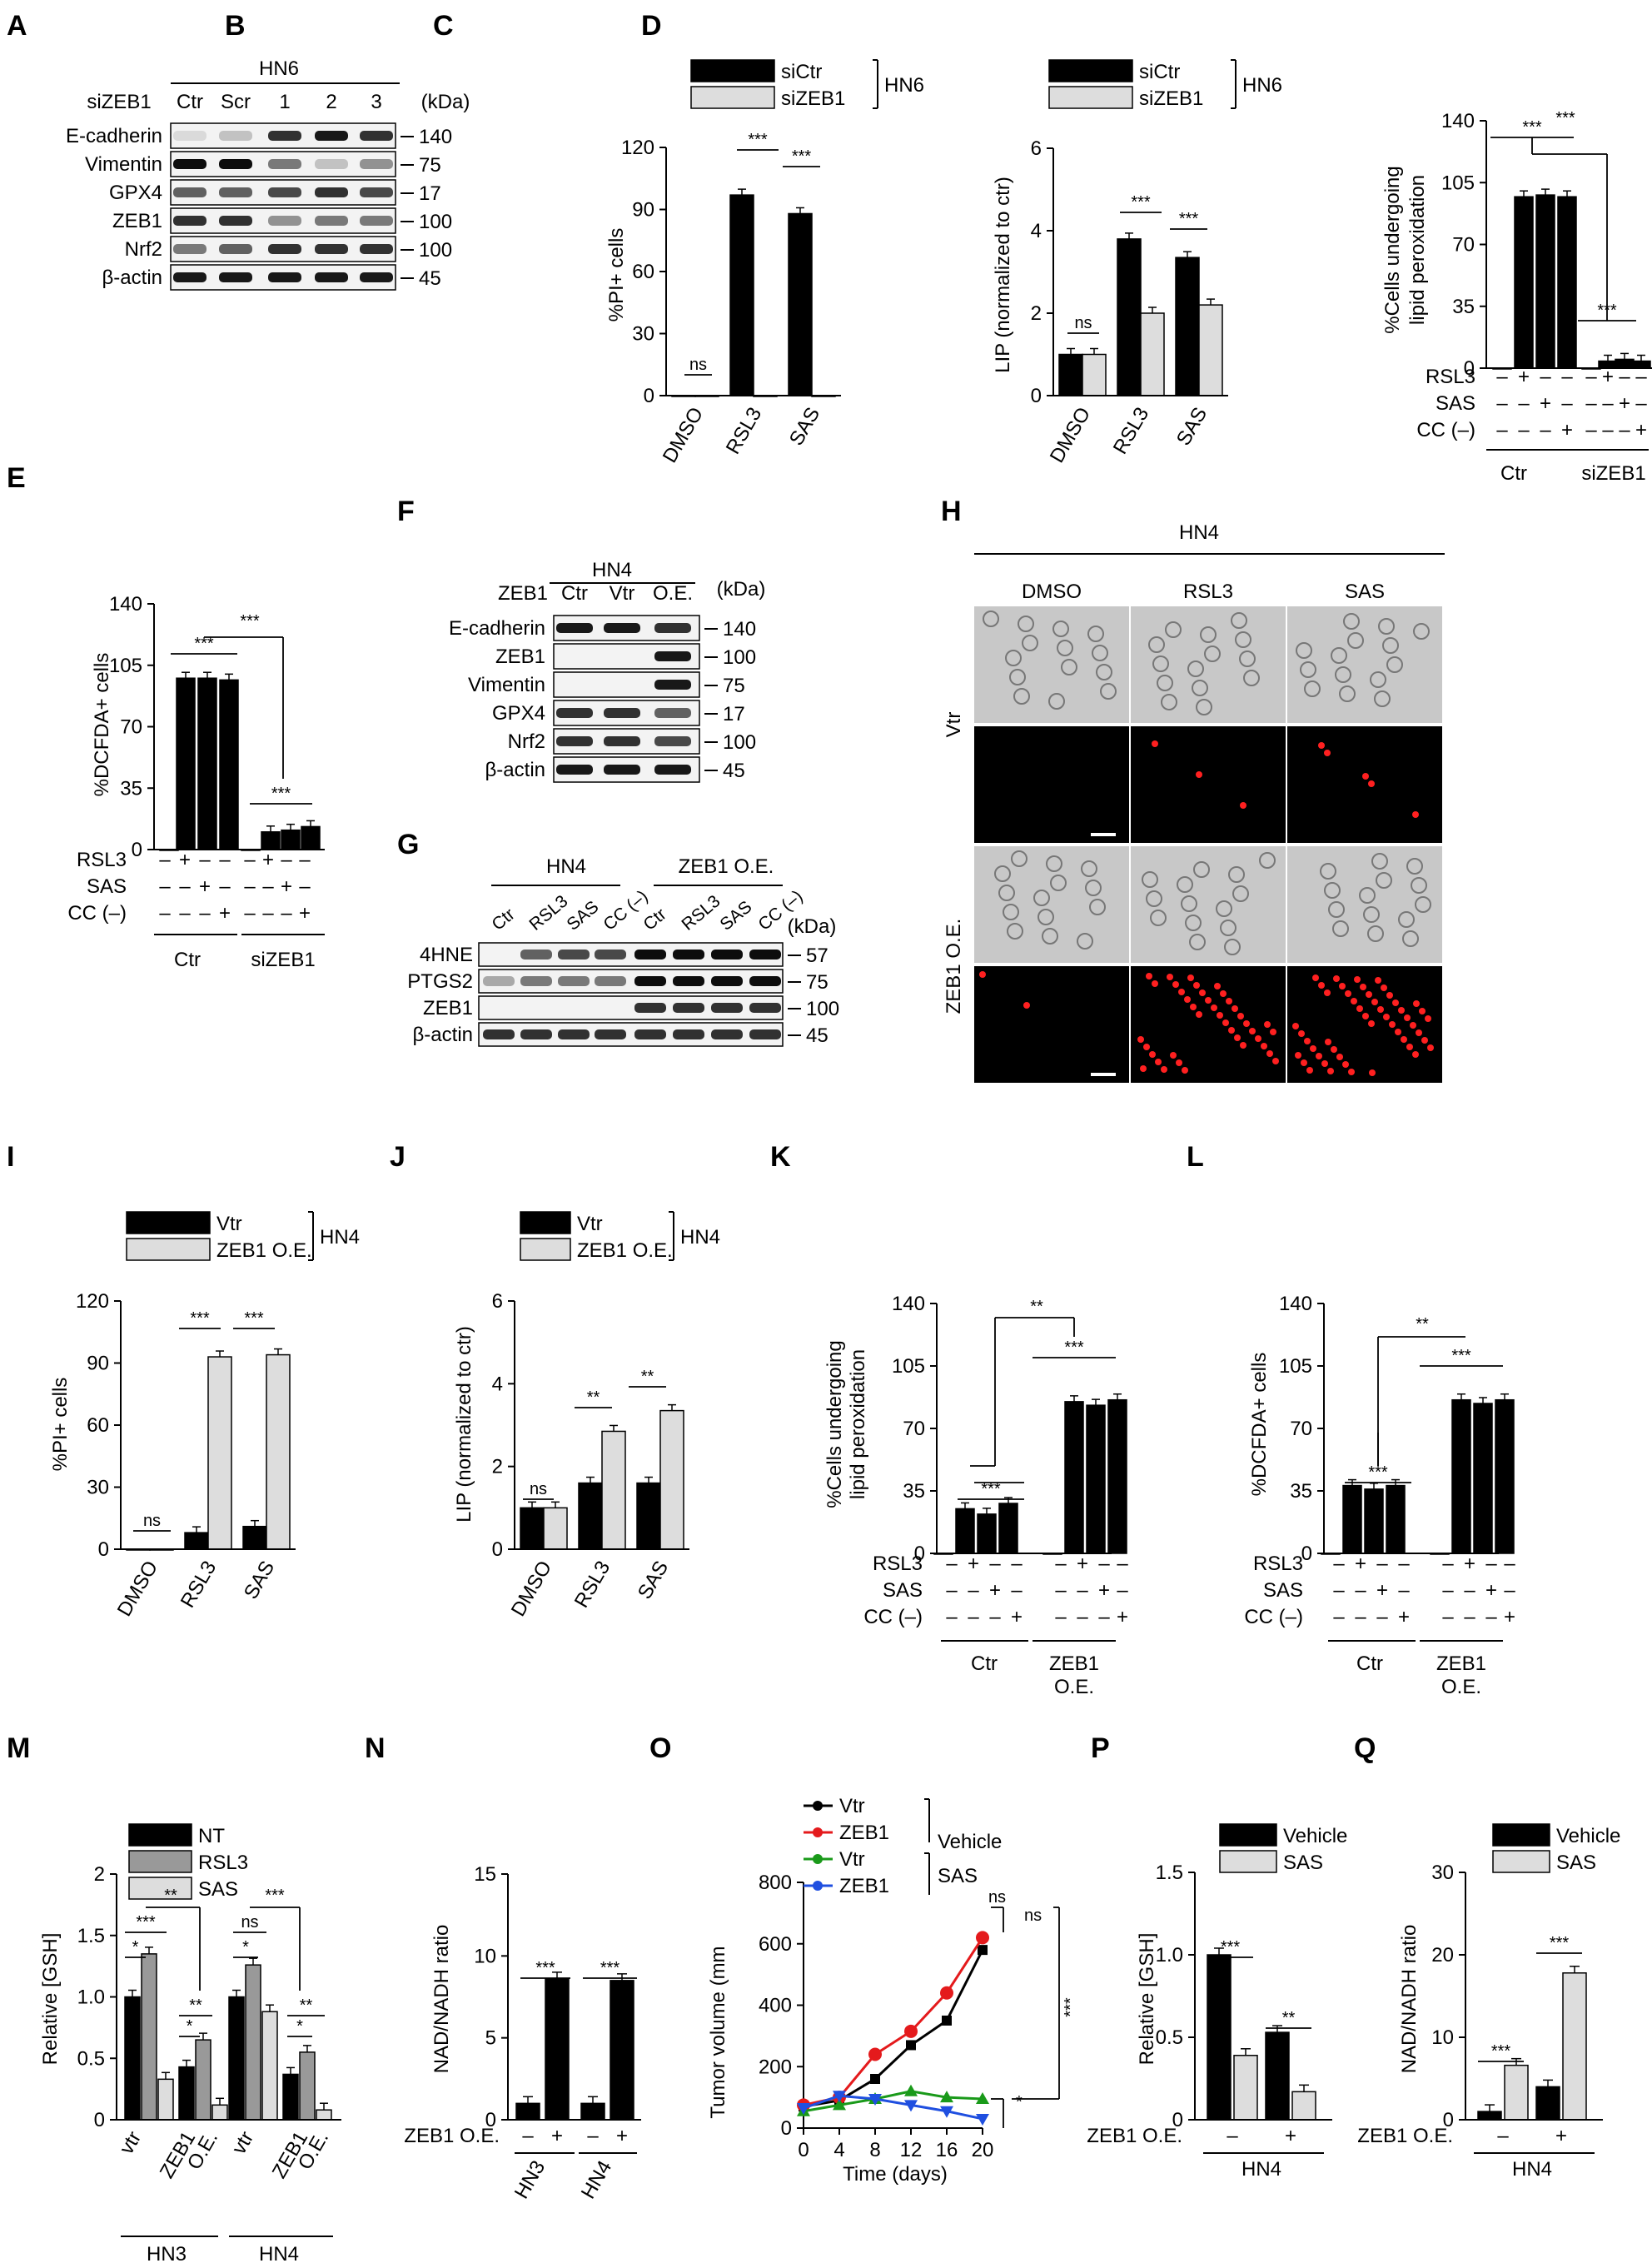 Image resolution: width=1652 pixels, height=2263 pixels. I want to click on y-tick-label: 0, so click(919, 1554).